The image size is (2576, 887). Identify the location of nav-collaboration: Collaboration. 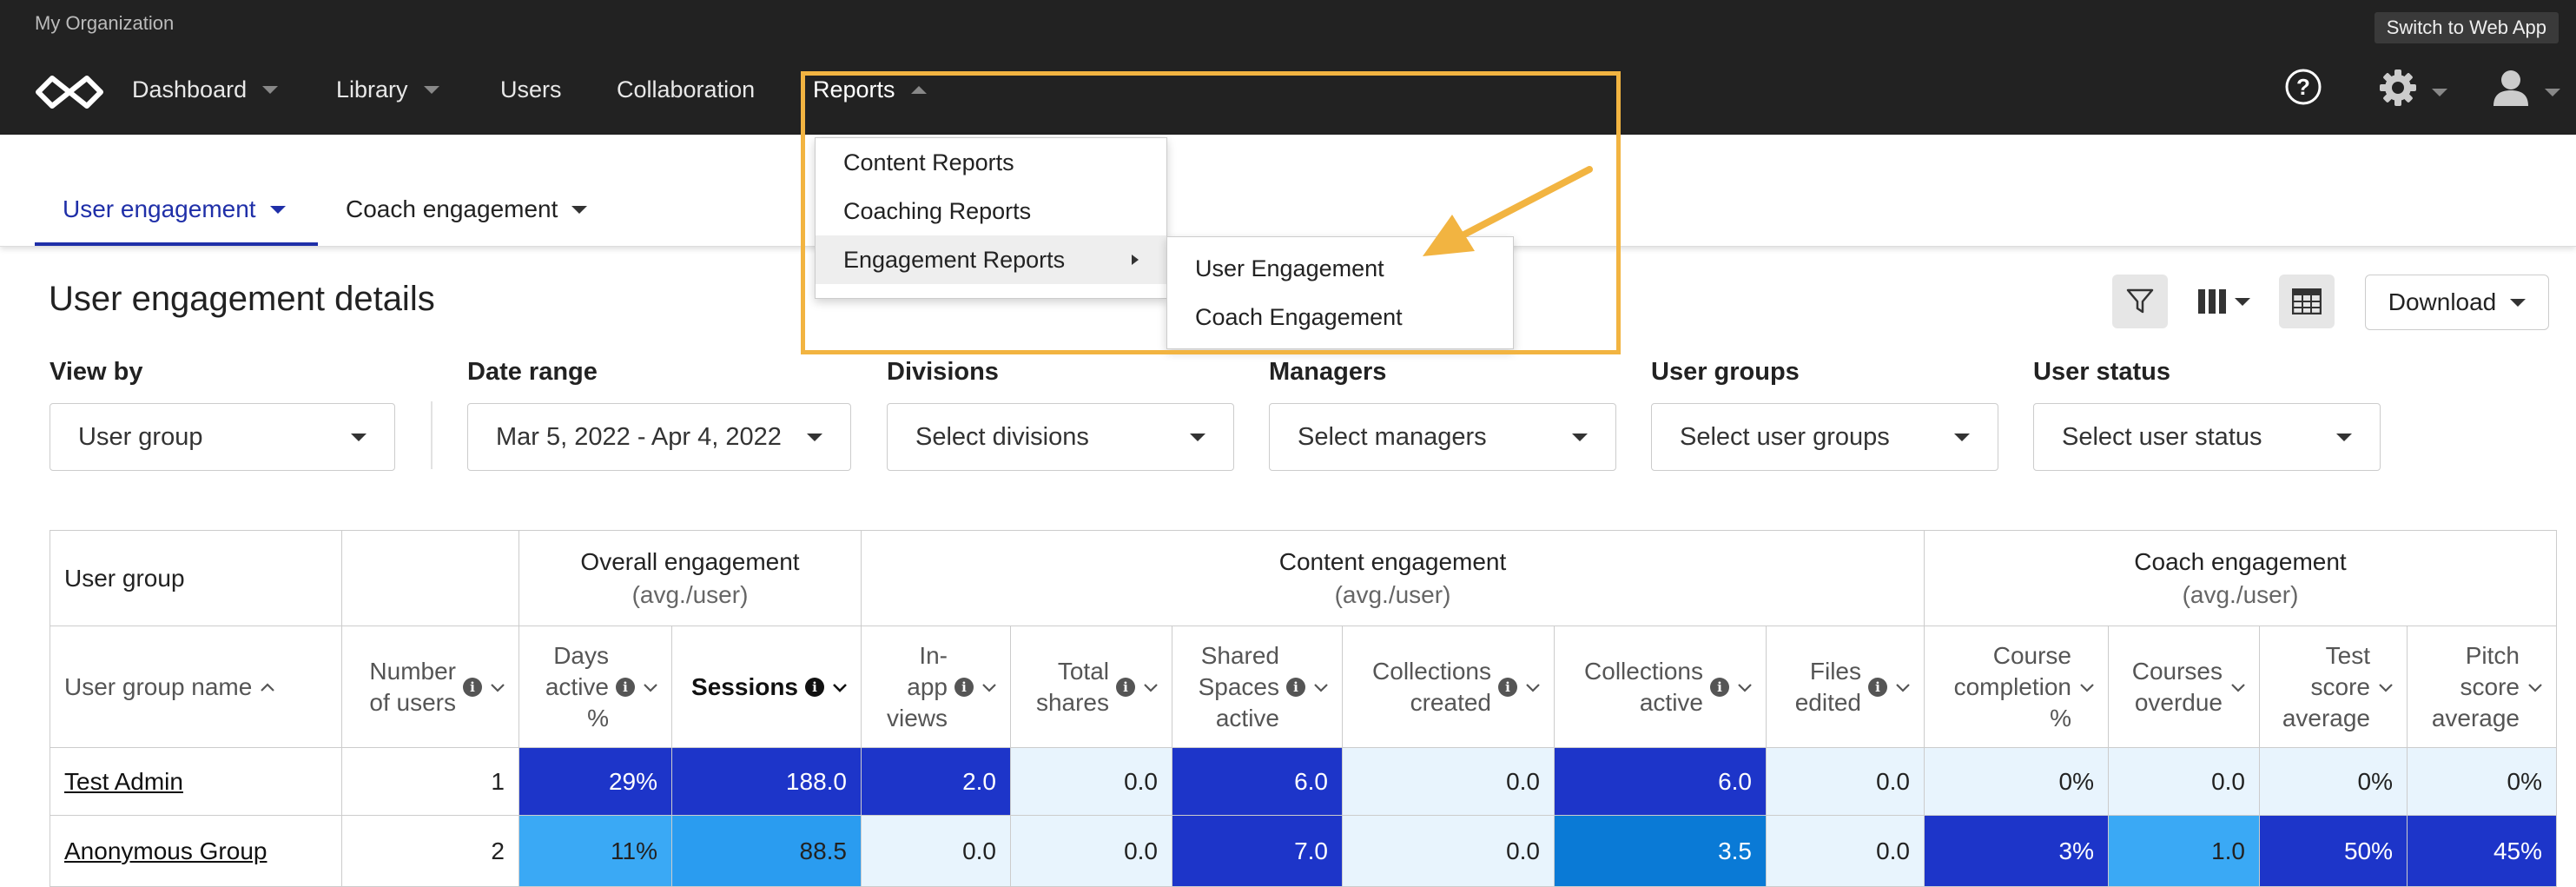
(686, 89).